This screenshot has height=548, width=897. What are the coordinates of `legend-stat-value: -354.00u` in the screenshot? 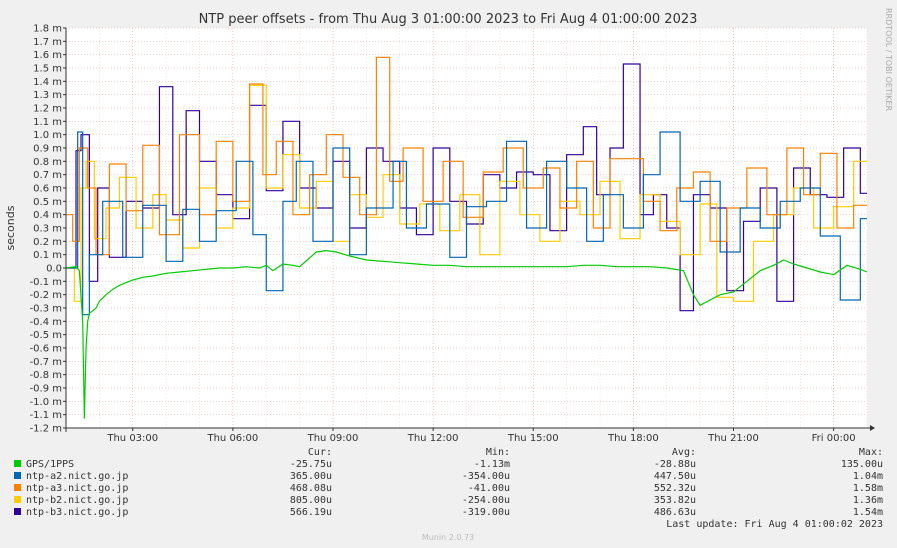 It's located at (486, 476).